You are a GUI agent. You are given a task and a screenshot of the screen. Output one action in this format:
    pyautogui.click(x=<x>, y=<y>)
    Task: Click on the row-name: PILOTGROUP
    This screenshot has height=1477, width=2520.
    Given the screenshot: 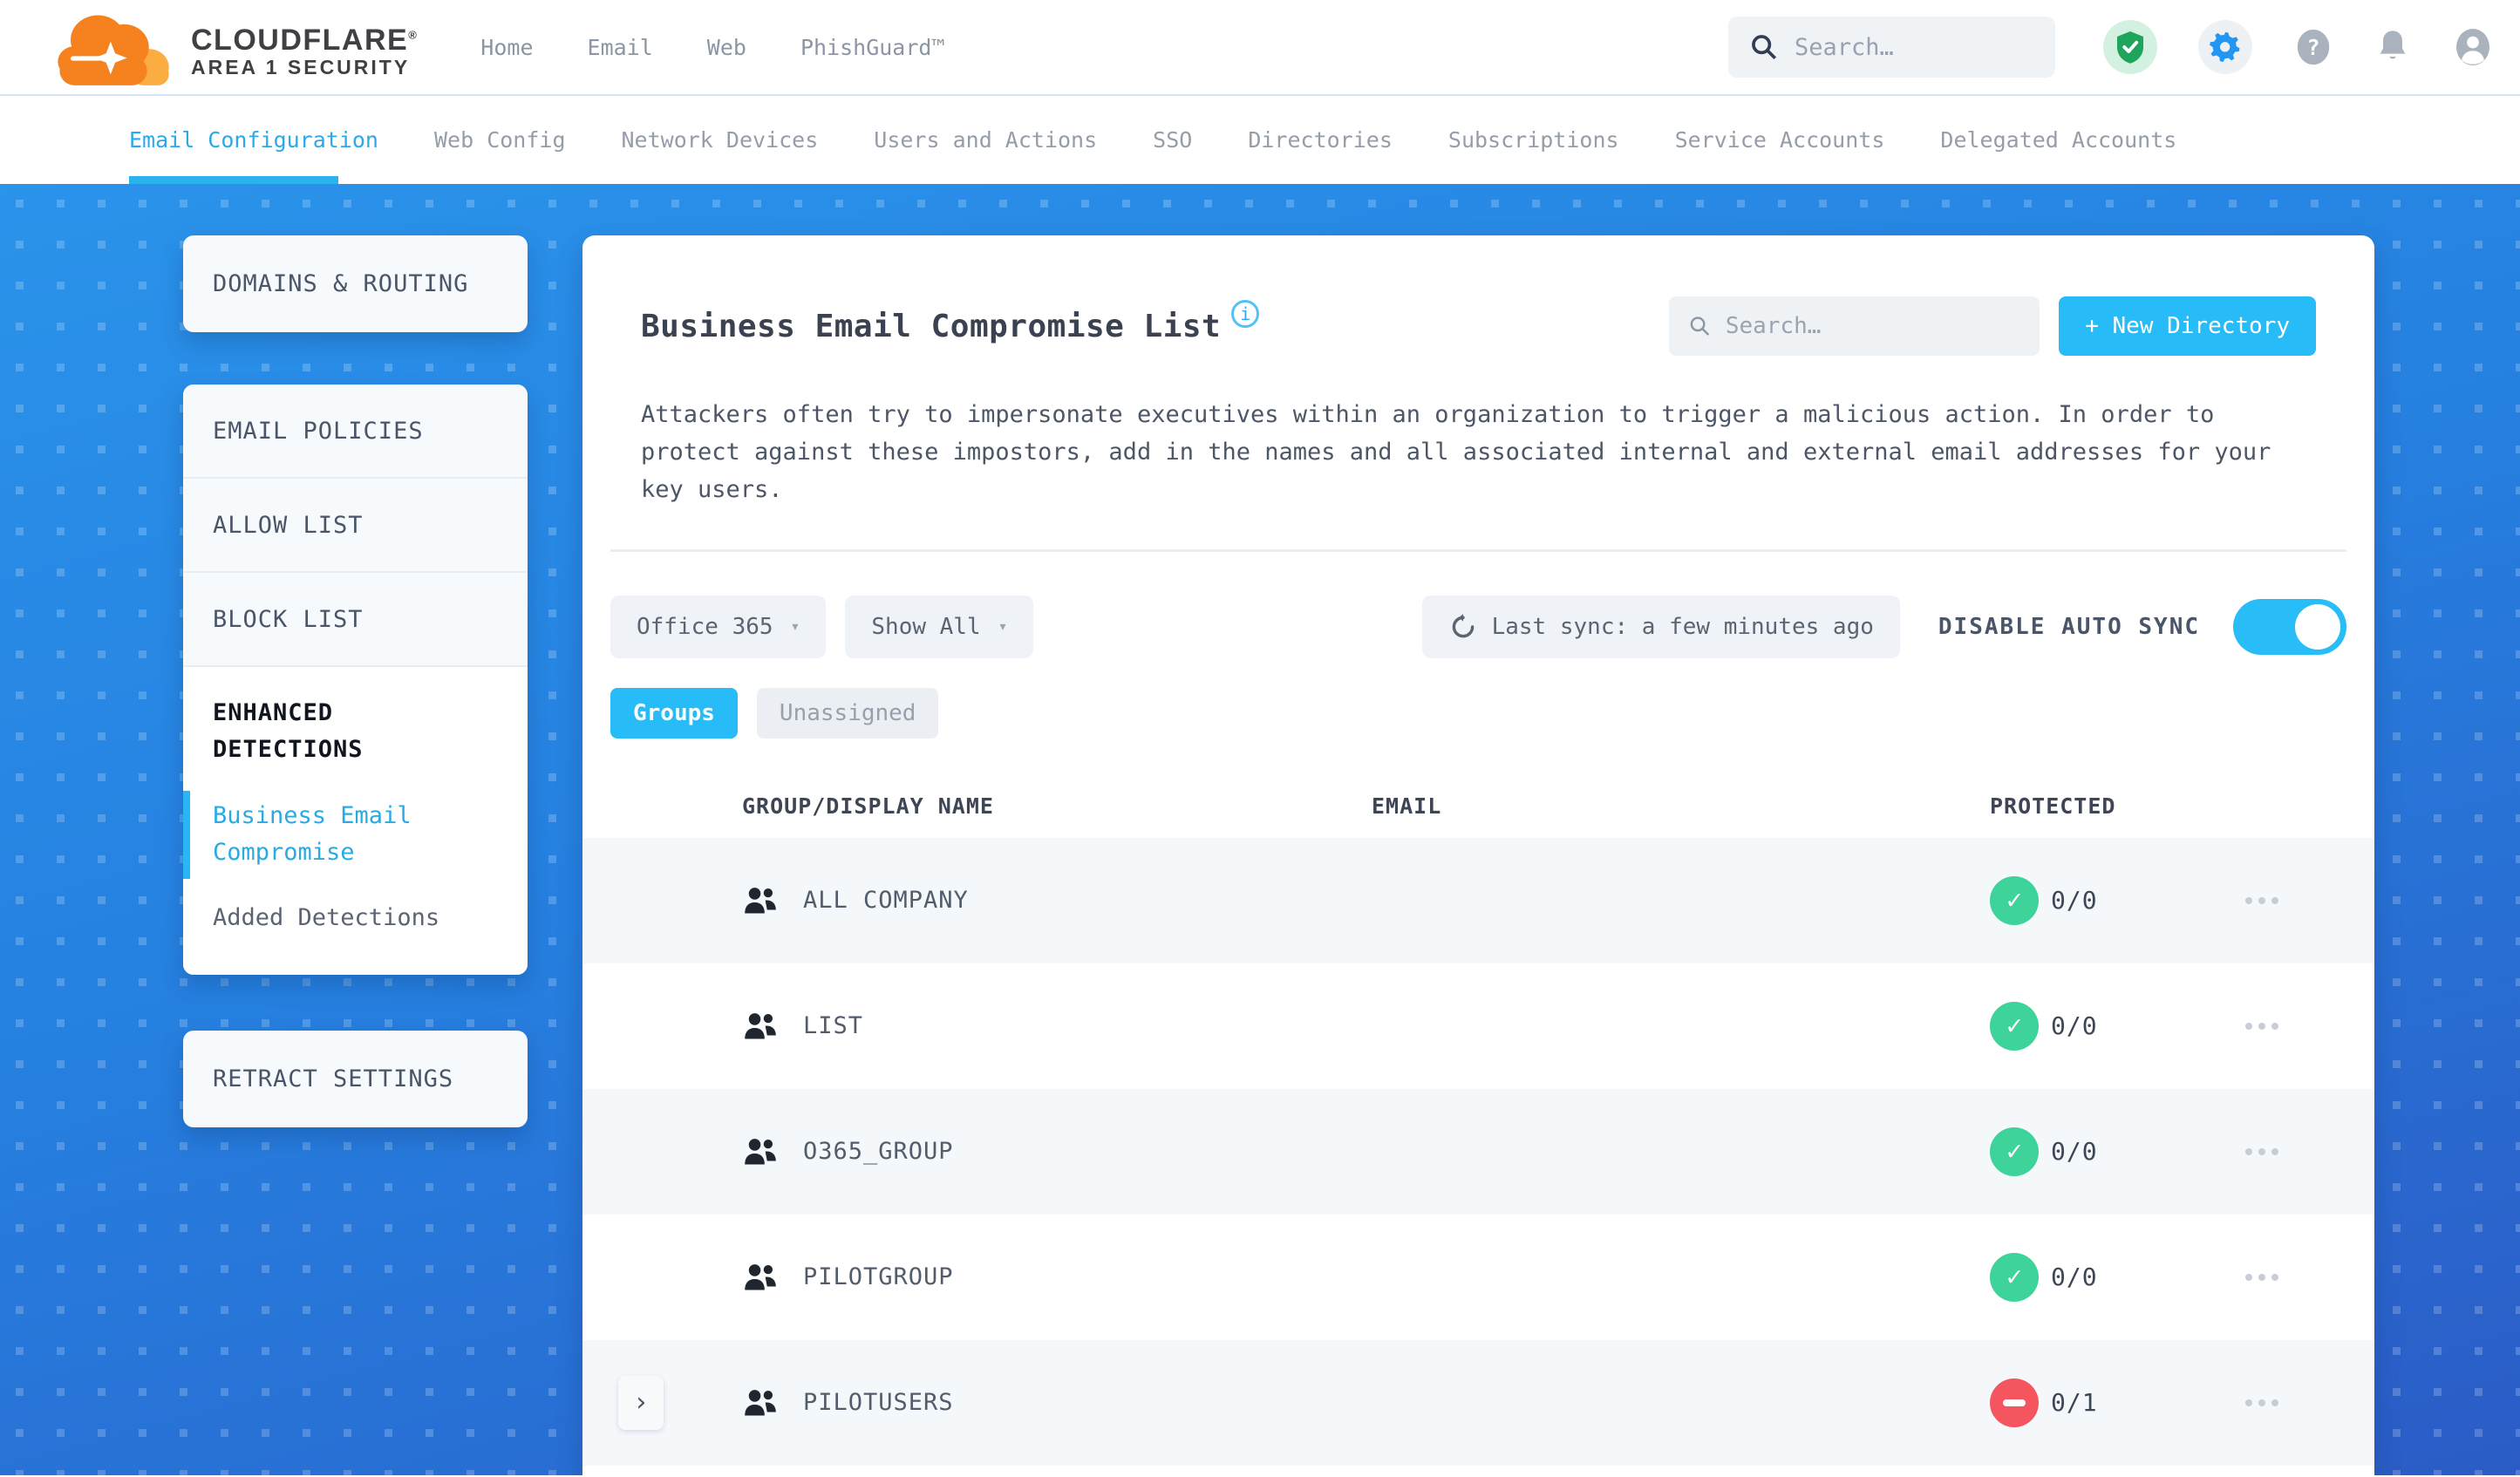 What is the action you would take?
    pyautogui.click(x=878, y=1277)
    